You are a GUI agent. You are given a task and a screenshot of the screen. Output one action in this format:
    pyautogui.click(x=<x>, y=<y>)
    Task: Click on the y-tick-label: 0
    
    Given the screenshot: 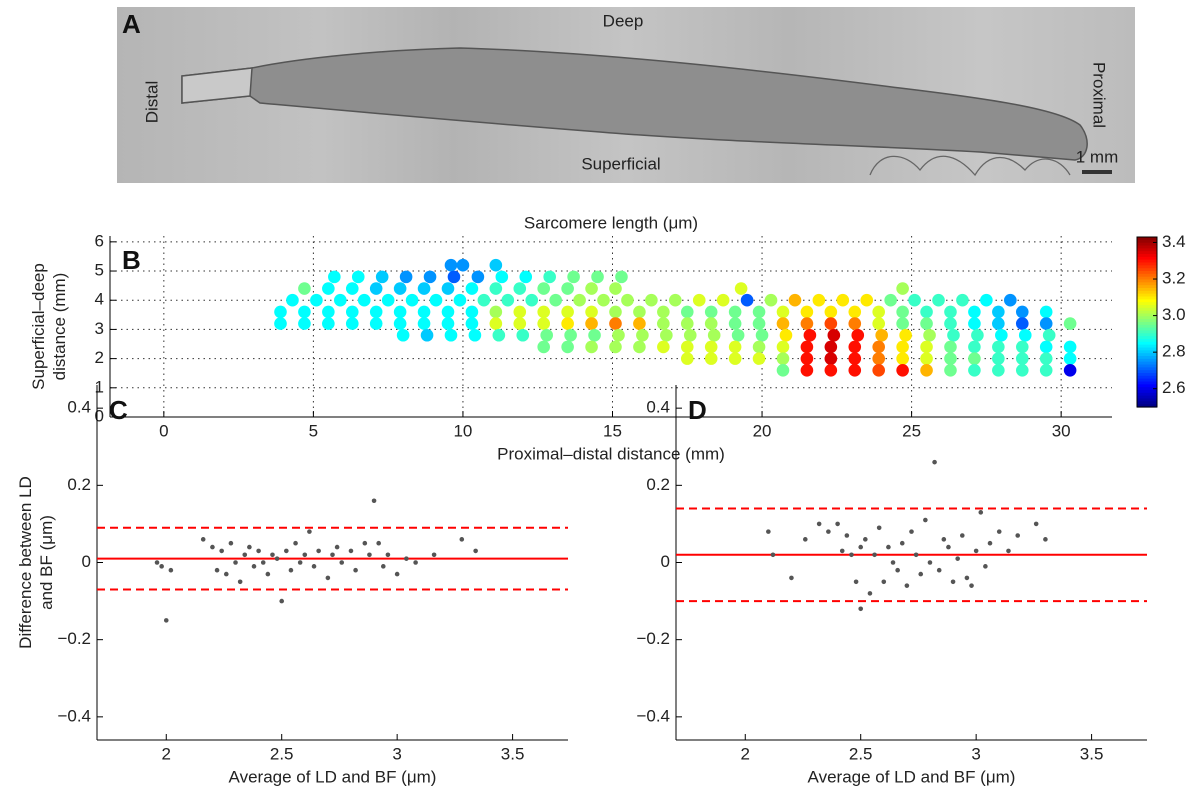 What is the action you would take?
    pyautogui.click(x=99, y=415)
    